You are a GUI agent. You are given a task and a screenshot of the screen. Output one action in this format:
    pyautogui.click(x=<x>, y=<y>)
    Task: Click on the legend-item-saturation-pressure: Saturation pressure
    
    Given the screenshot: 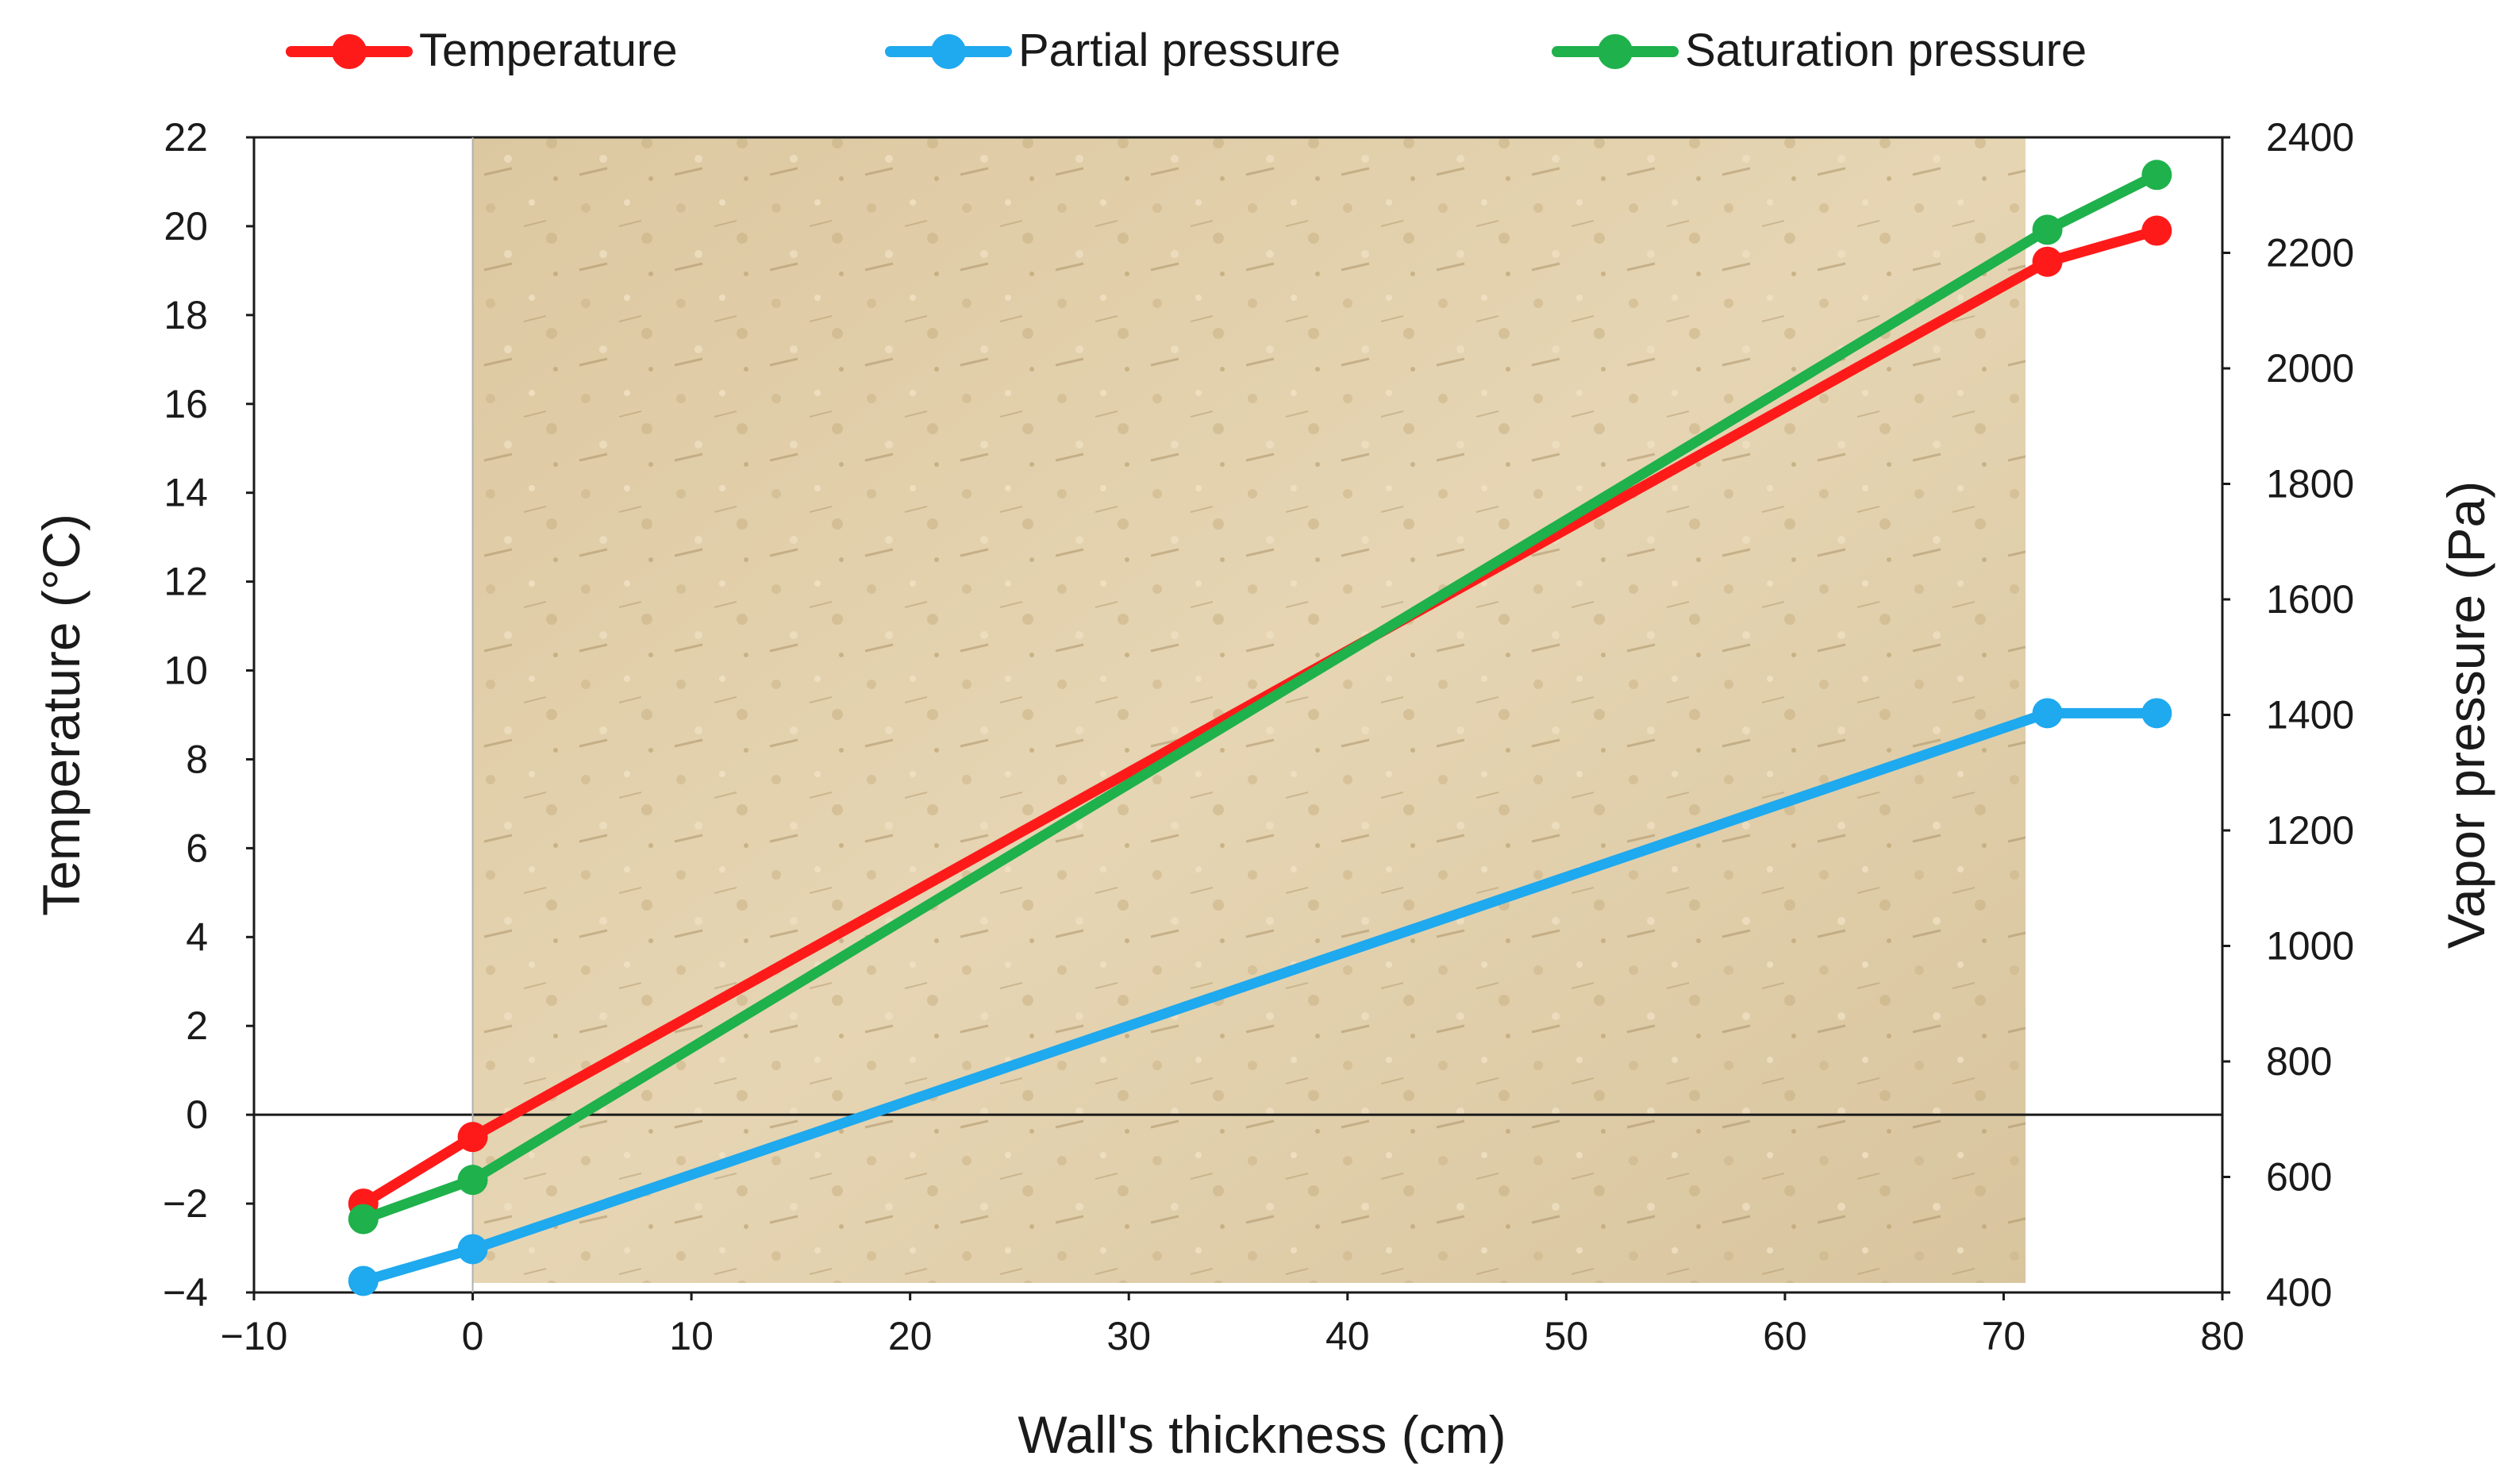 What is the action you would take?
    pyautogui.click(x=1819, y=50)
    